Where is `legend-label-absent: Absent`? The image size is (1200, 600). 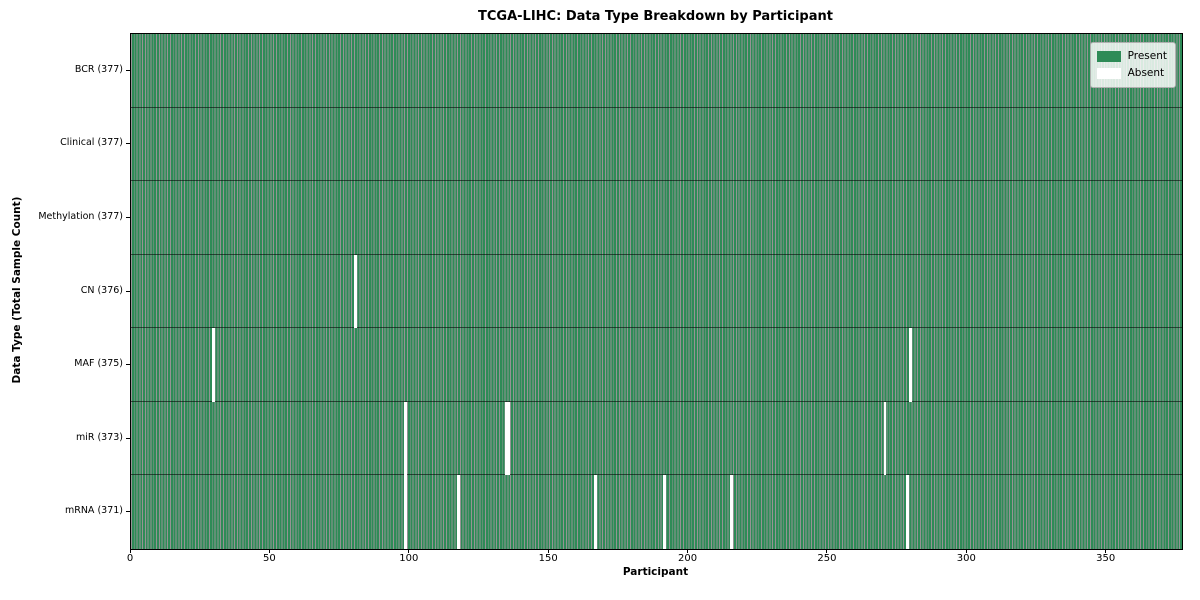
legend-label-absent: Absent is located at coordinates (1146, 73).